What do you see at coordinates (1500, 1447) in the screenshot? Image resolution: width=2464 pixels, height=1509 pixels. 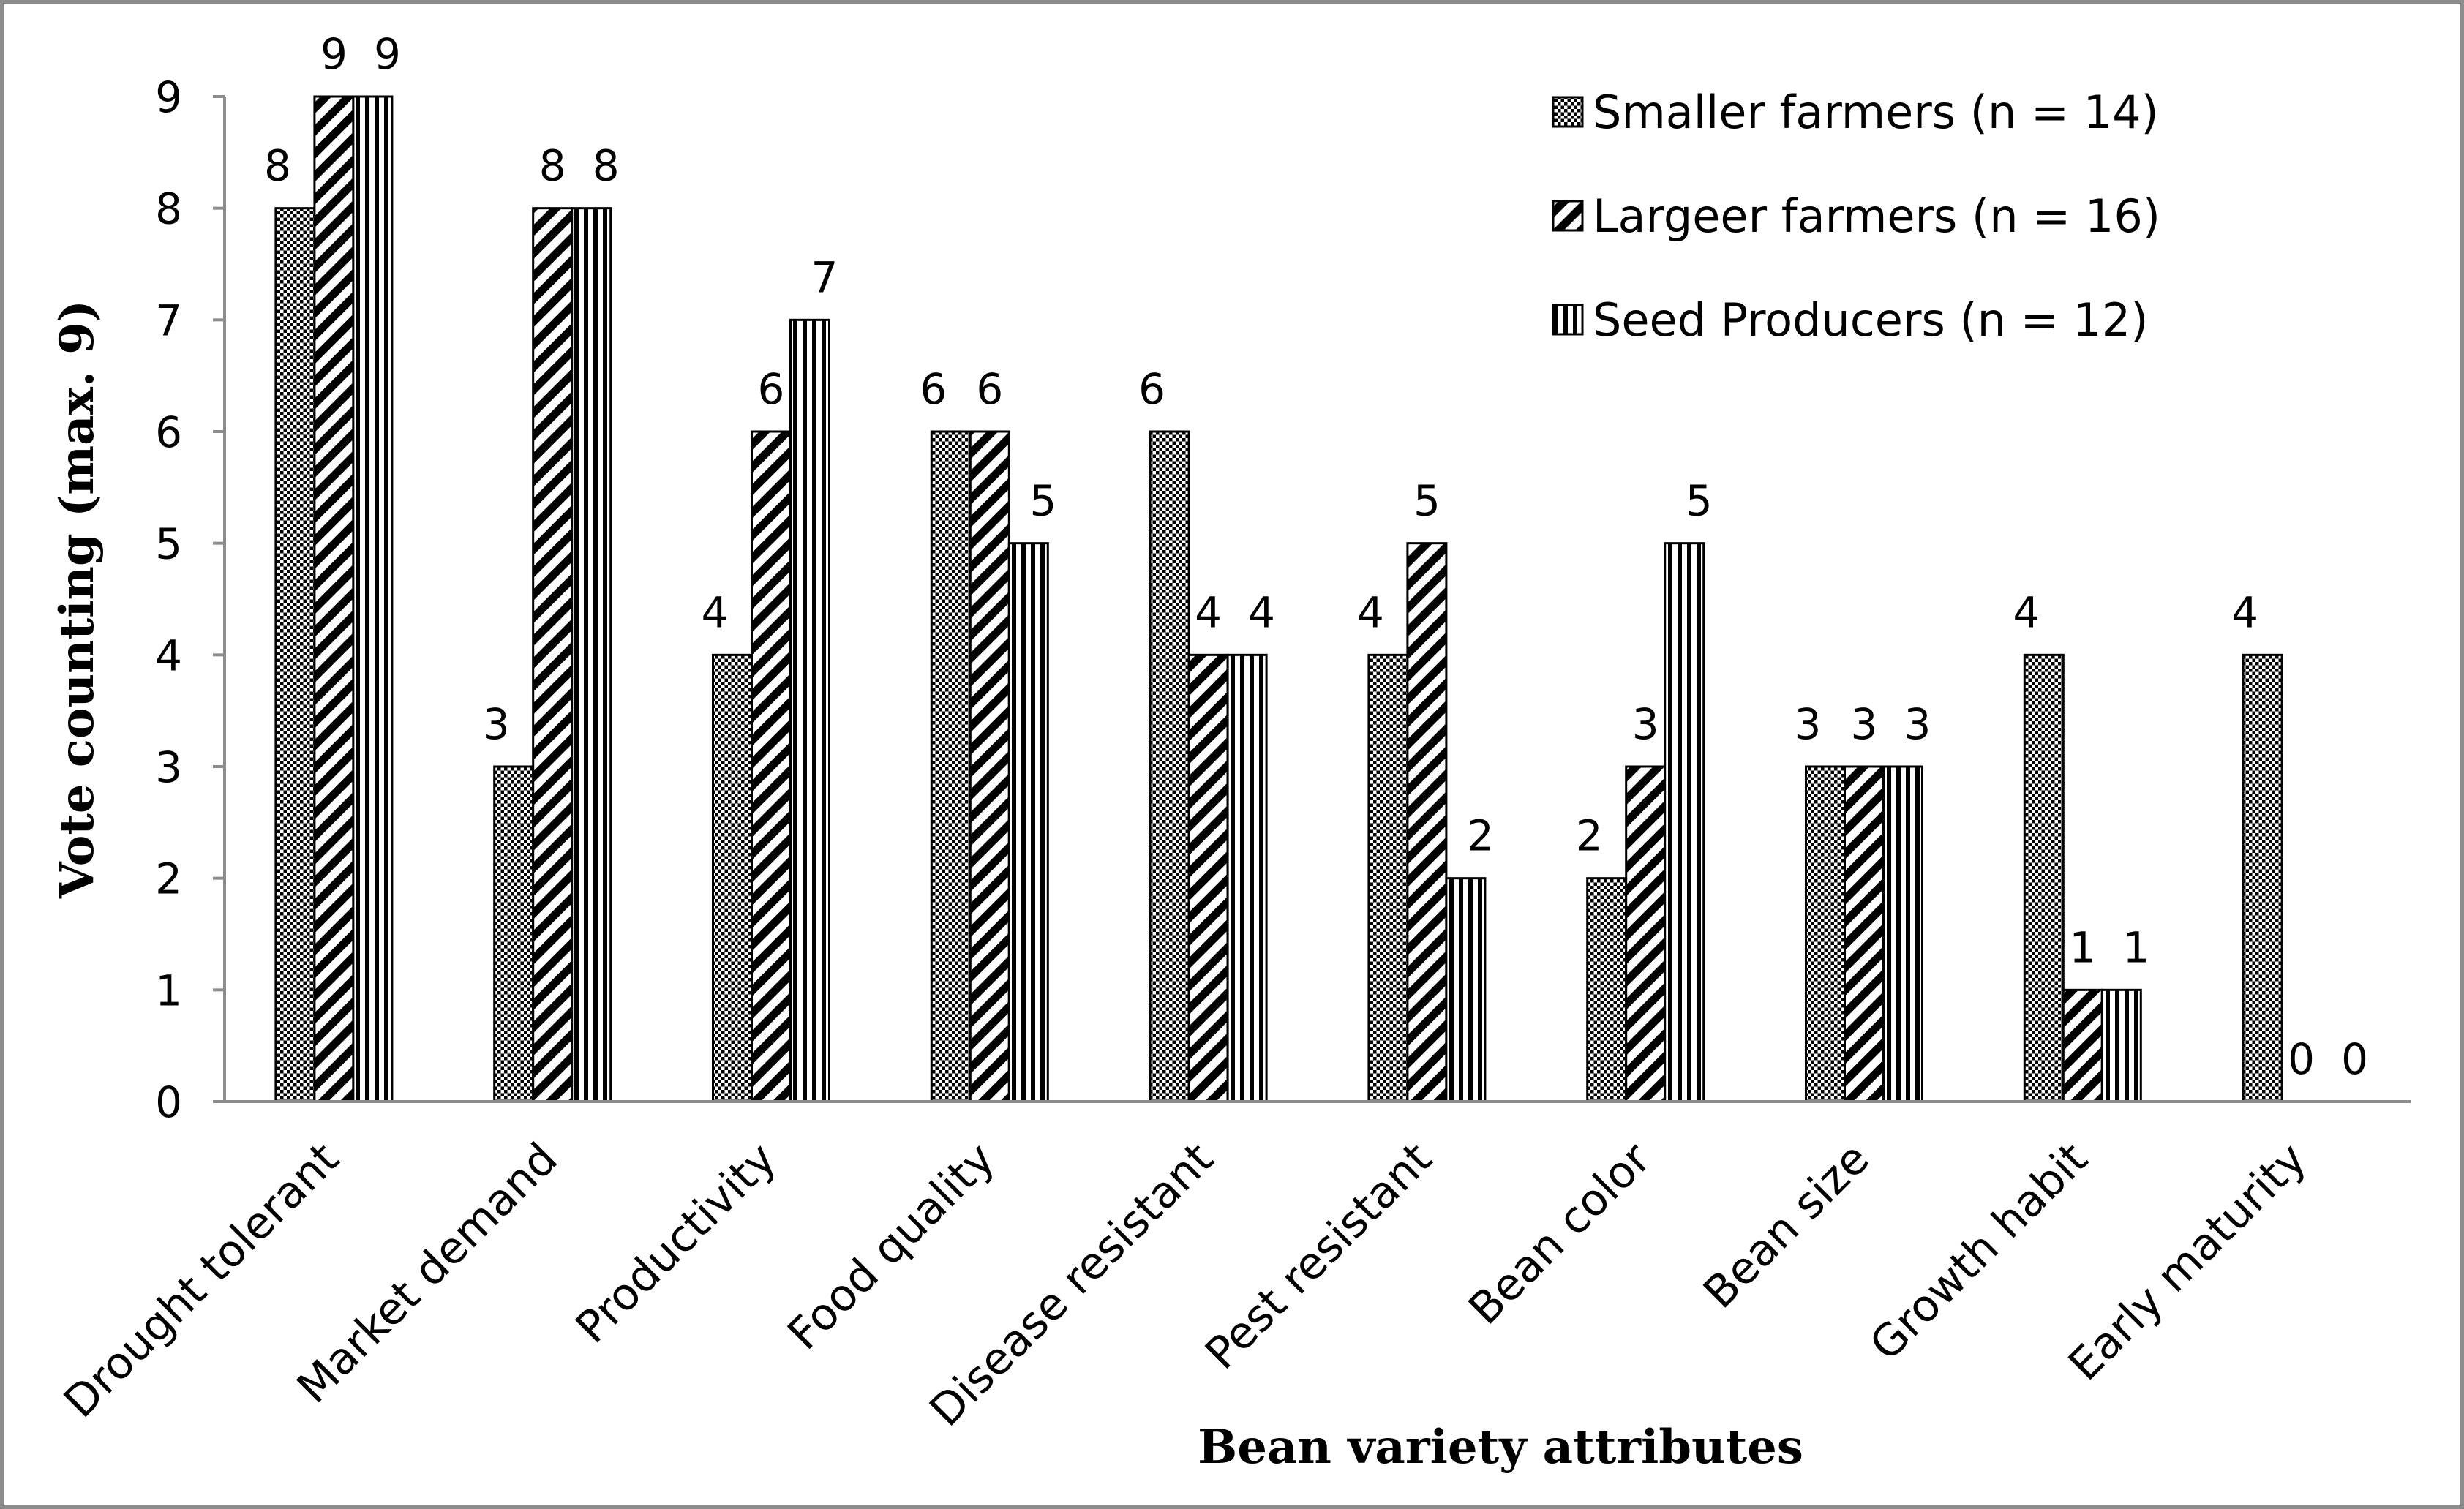 I see `x-axis-title: Bean variety attributes` at bounding box center [1500, 1447].